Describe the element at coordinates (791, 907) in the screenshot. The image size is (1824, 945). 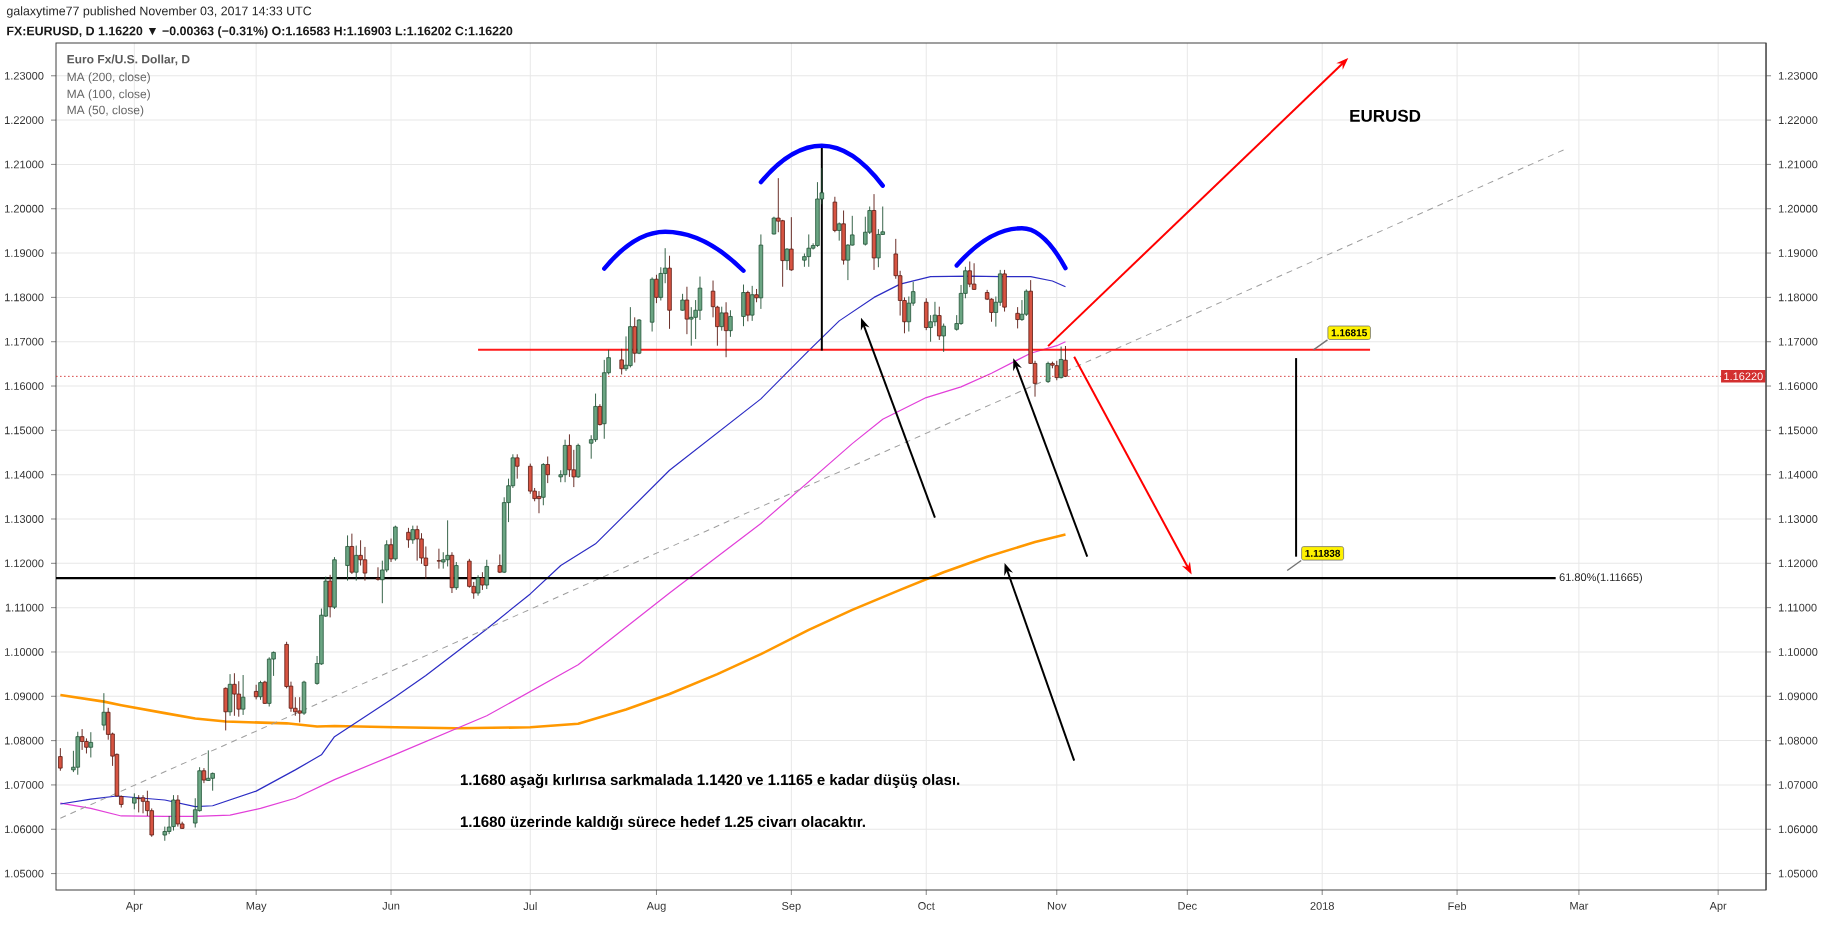
I see `x-tick-label: Sep` at that location.